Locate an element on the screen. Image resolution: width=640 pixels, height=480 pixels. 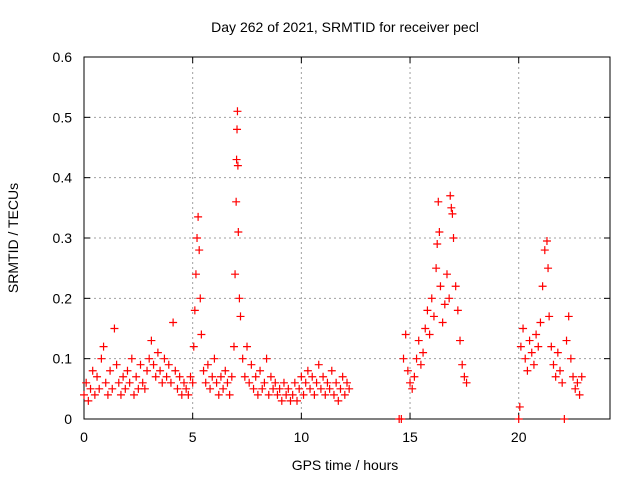
x-tick-label: 15 is located at coordinates (410, 437).